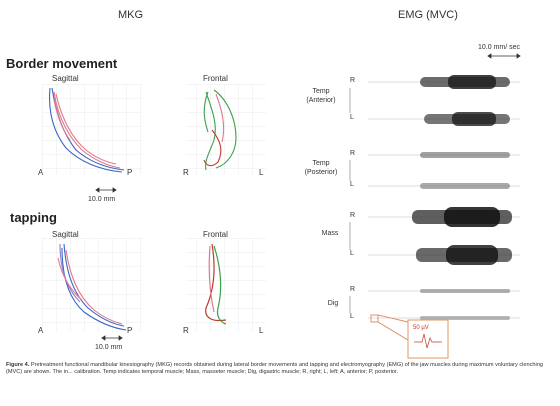  I want to click on dig-l: L, so click(352, 316).